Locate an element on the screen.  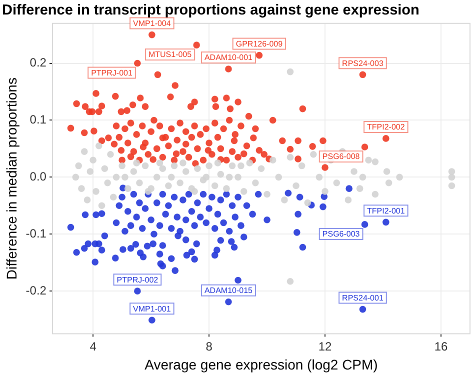
x-axis-title: Average gene expression (log2 CPM) is located at coordinates (261, 364).